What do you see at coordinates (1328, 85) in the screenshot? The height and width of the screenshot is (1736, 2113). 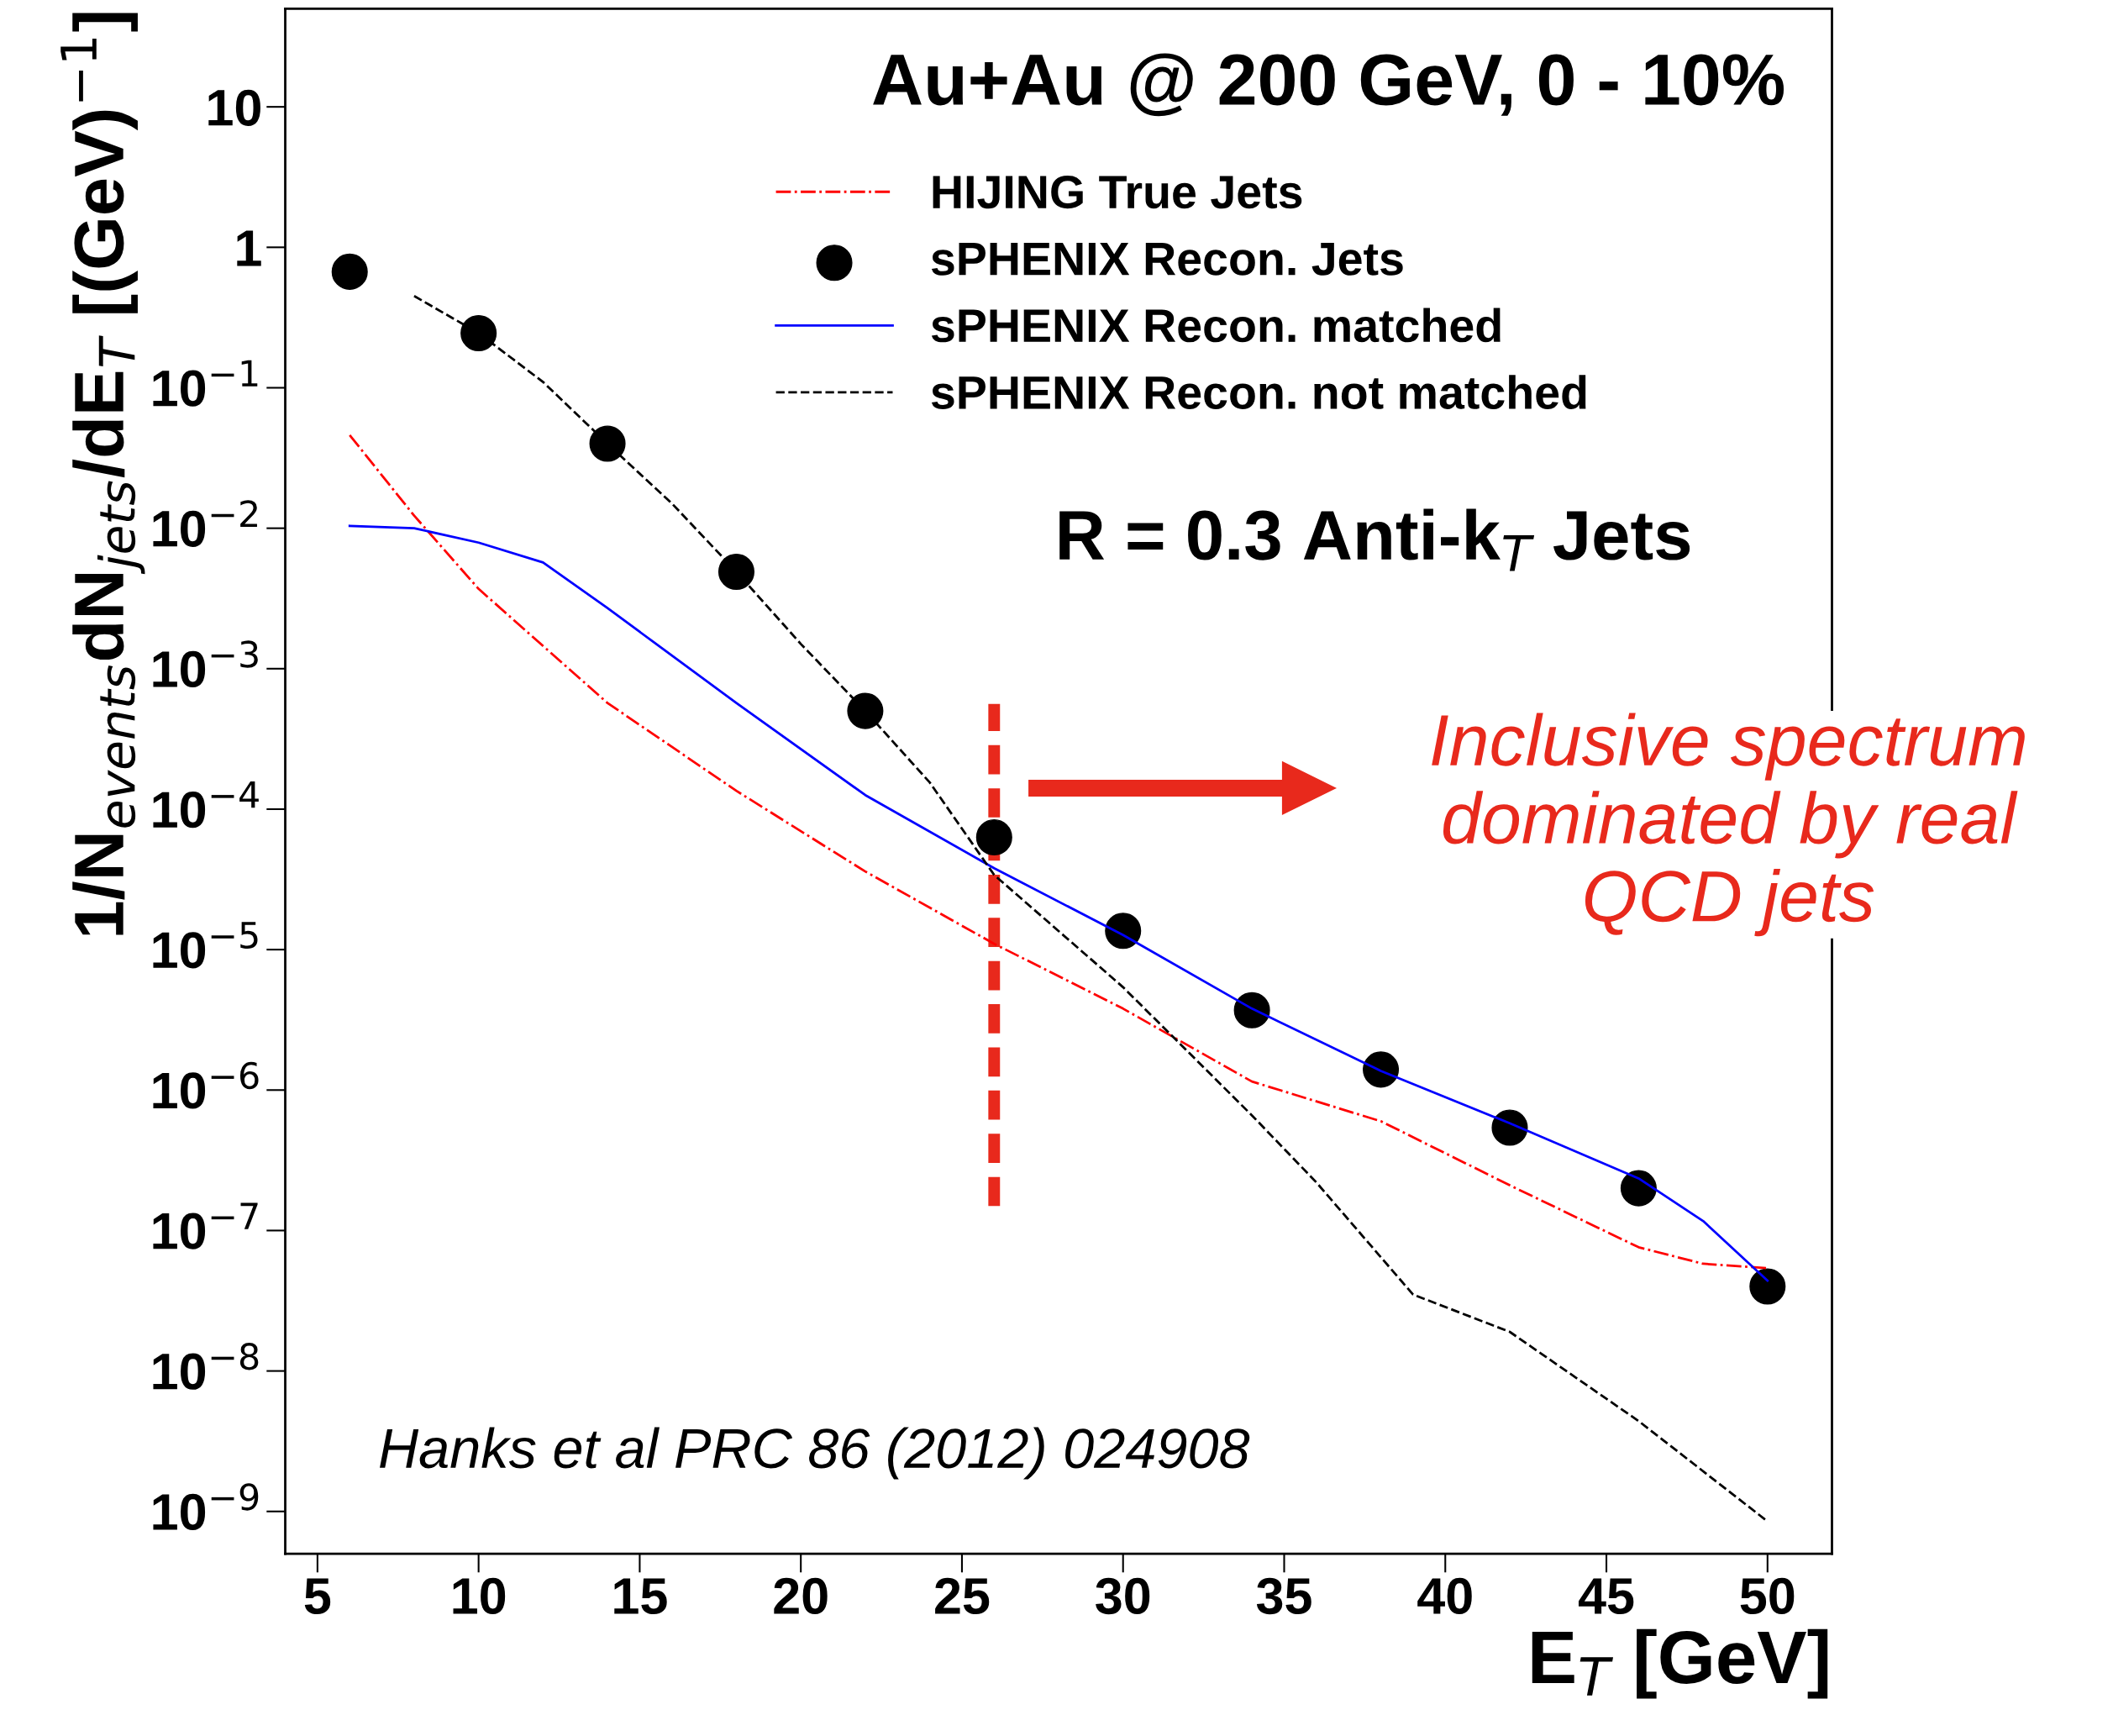 I see `annotation: Au+Au @ 200 GeV, 0 - 10%` at bounding box center [1328, 85].